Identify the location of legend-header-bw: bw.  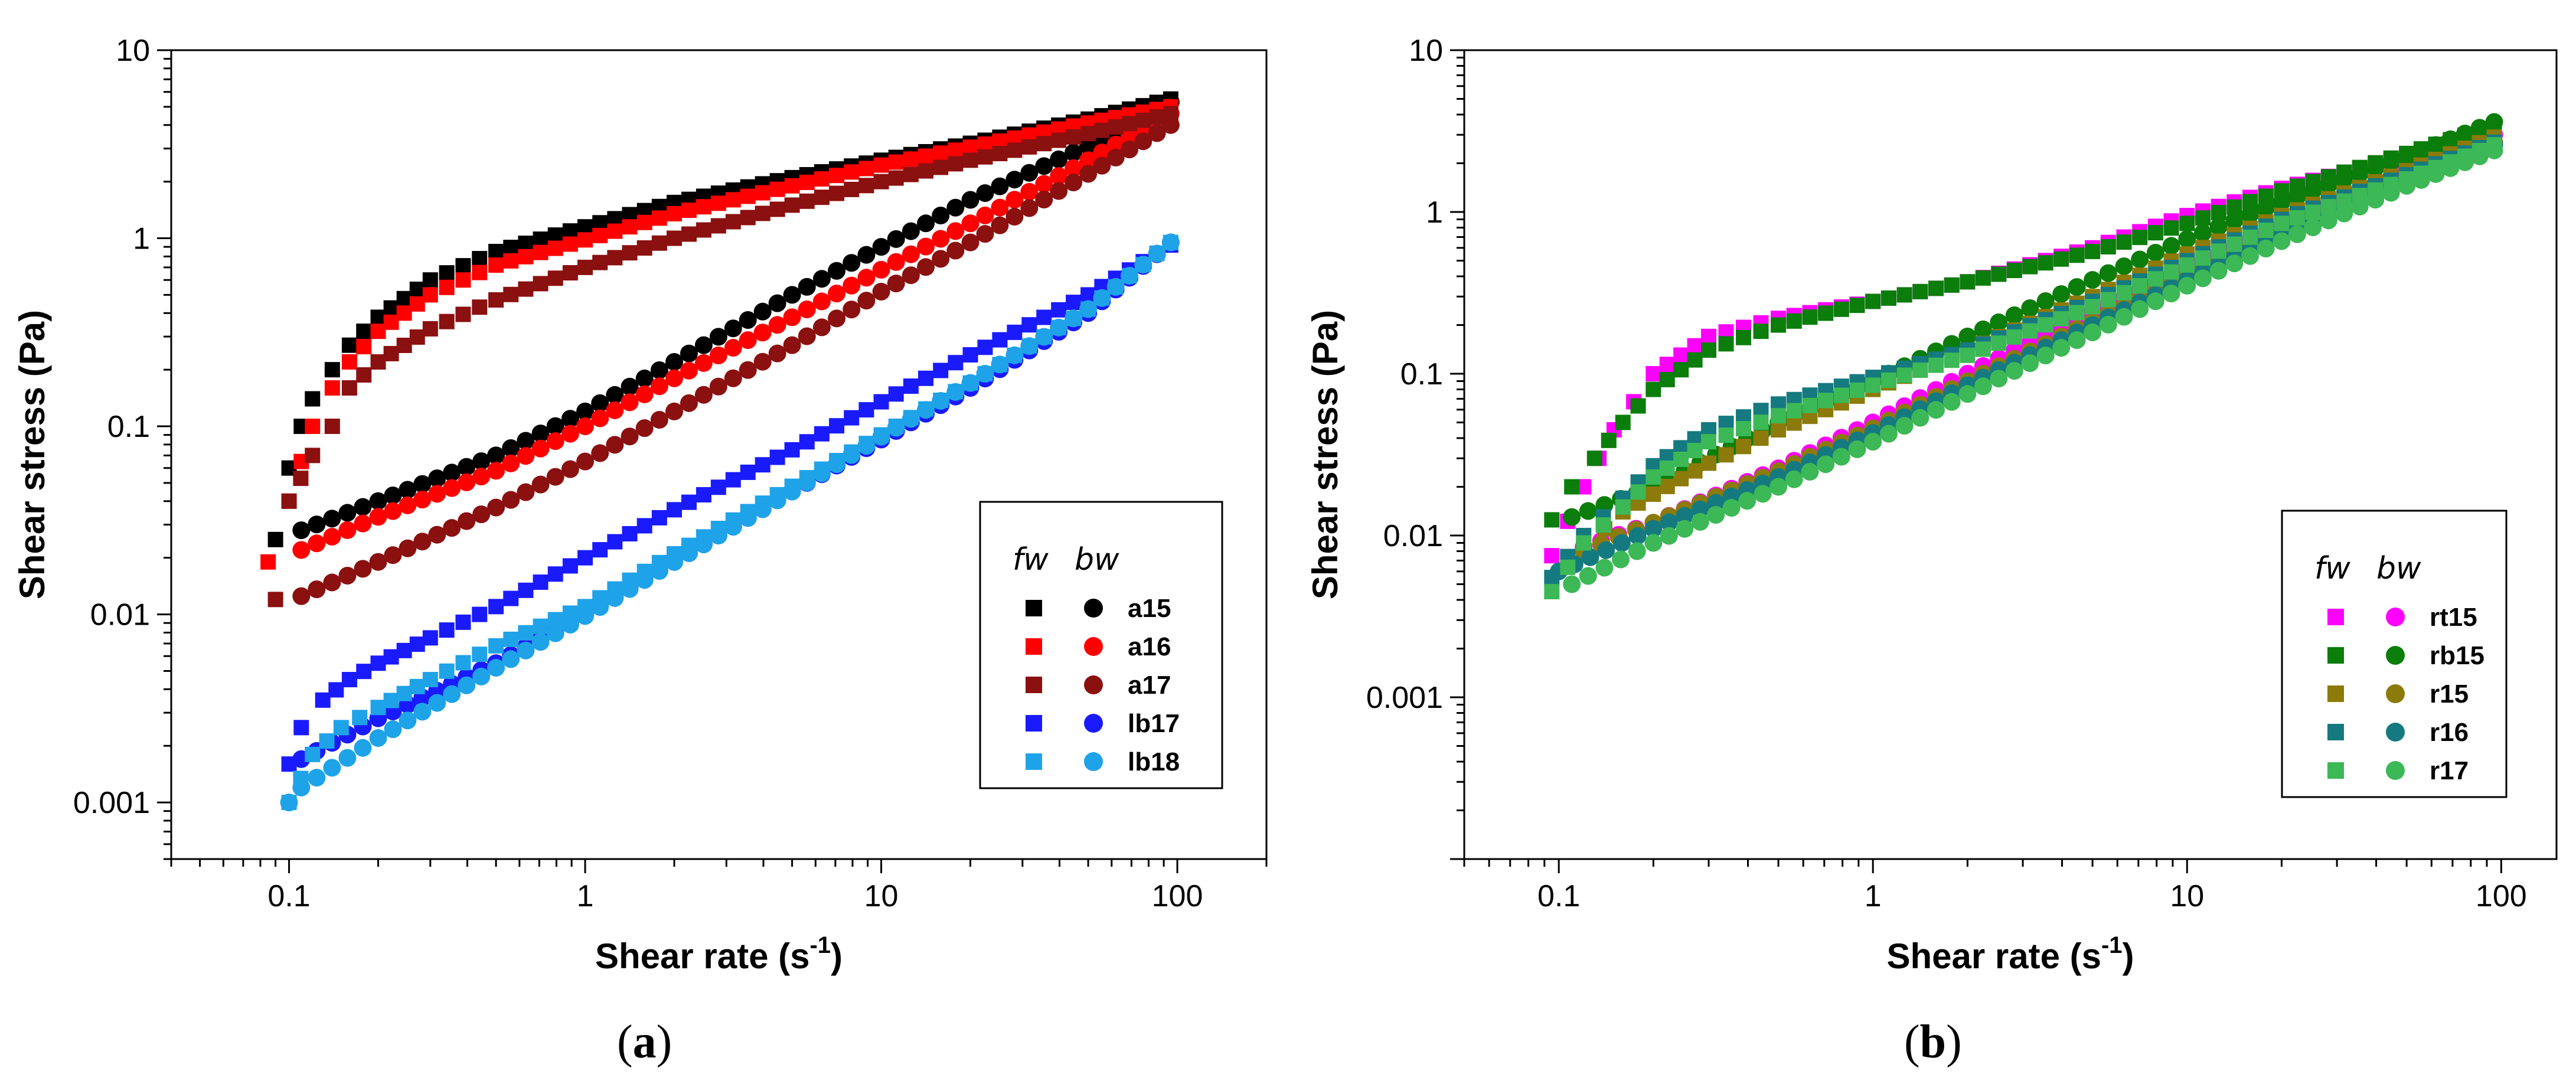
(2398, 568).